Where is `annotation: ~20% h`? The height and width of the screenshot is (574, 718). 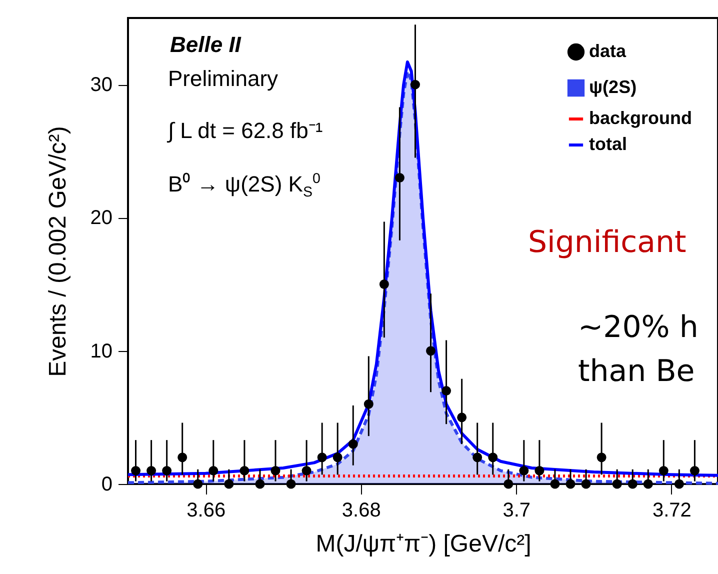
annotation: ~20% h is located at coordinates (638, 327).